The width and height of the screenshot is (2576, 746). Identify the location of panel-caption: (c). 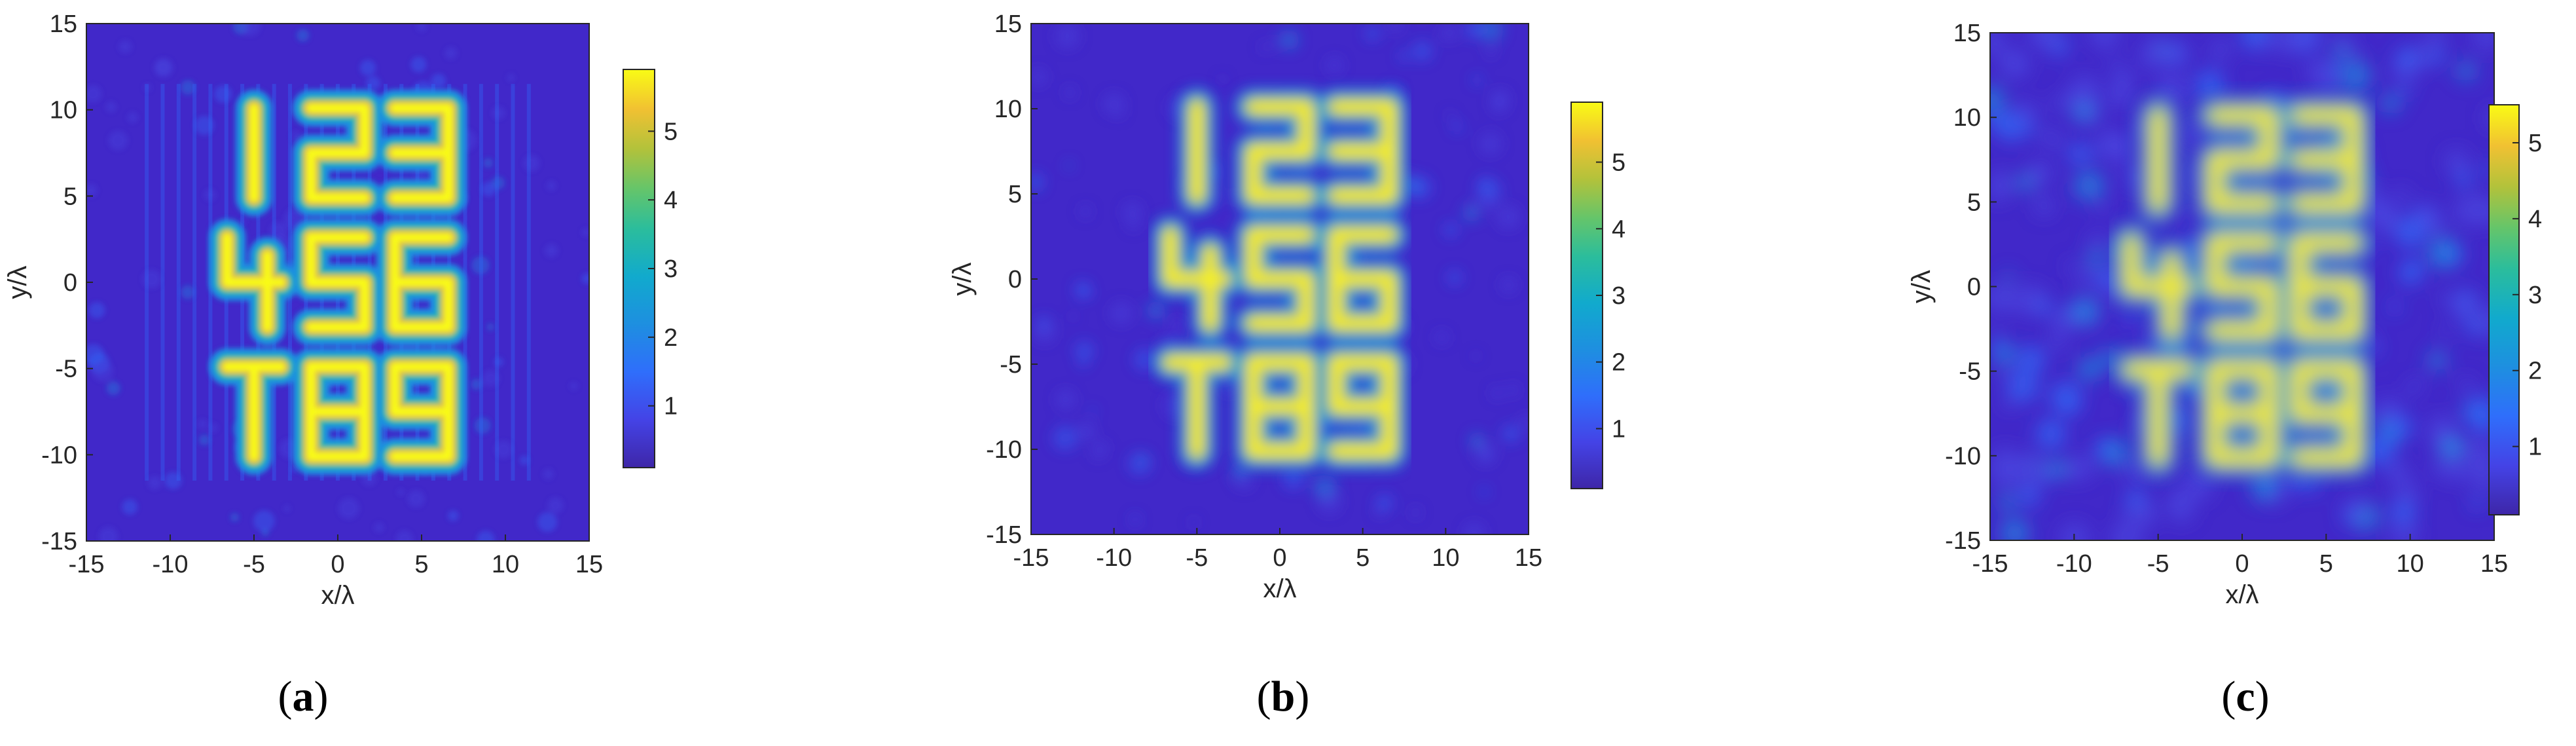
(2245, 696).